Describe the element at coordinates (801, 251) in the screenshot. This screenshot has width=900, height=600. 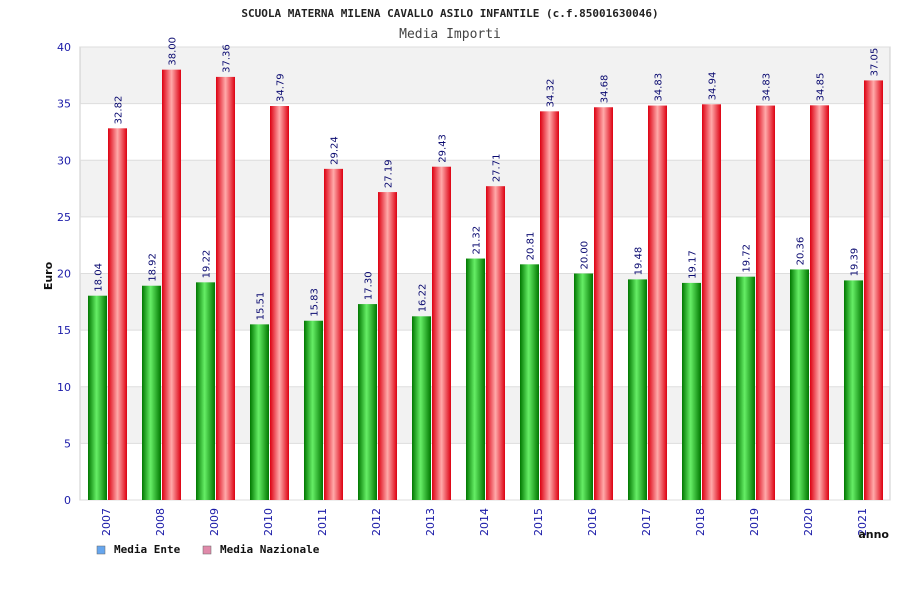
I see `data-label: 20.36` at that location.